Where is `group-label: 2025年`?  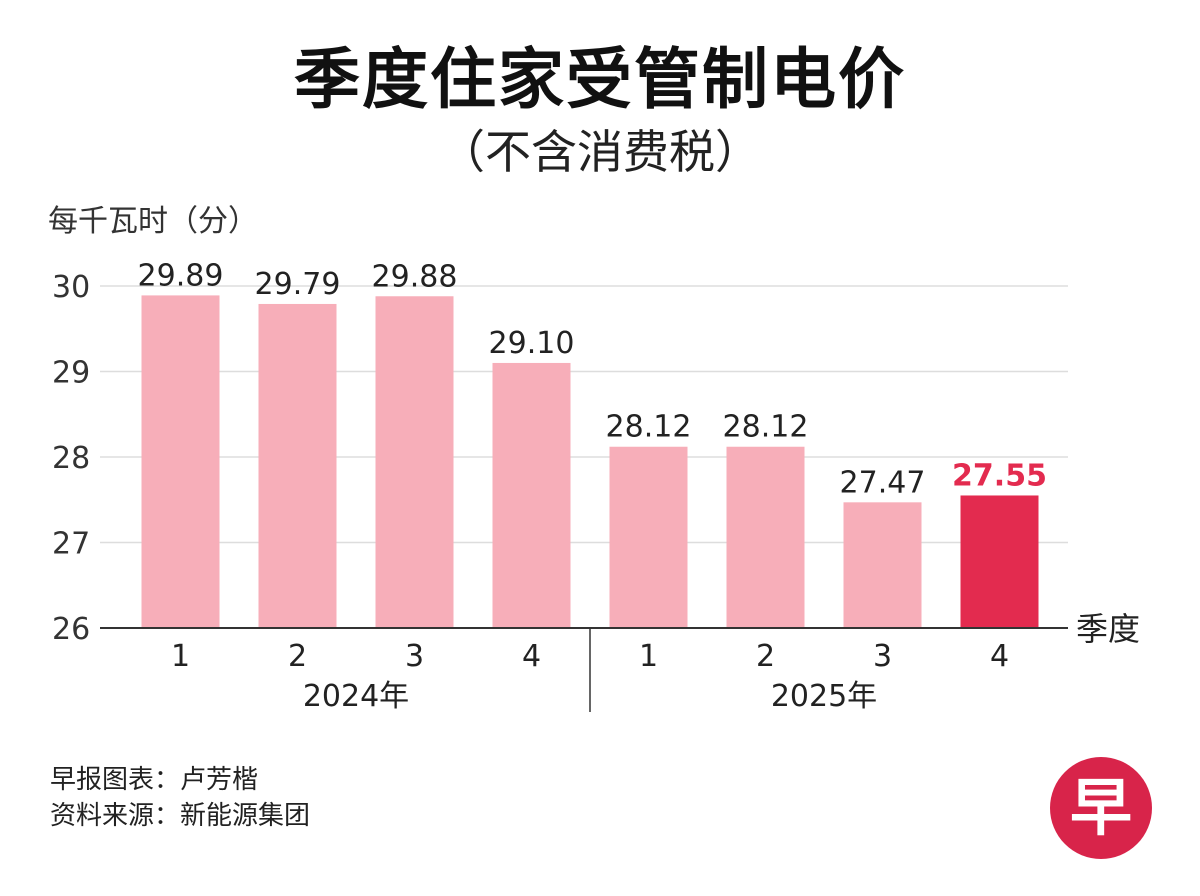
group-label: 2025年 is located at coordinates (824, 696).